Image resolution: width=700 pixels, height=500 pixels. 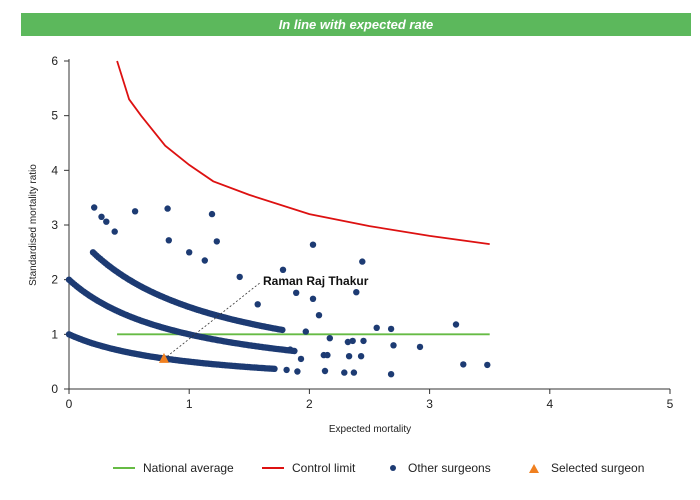 I want to click on y-tick-label: 6, so click(x=54, y=61).